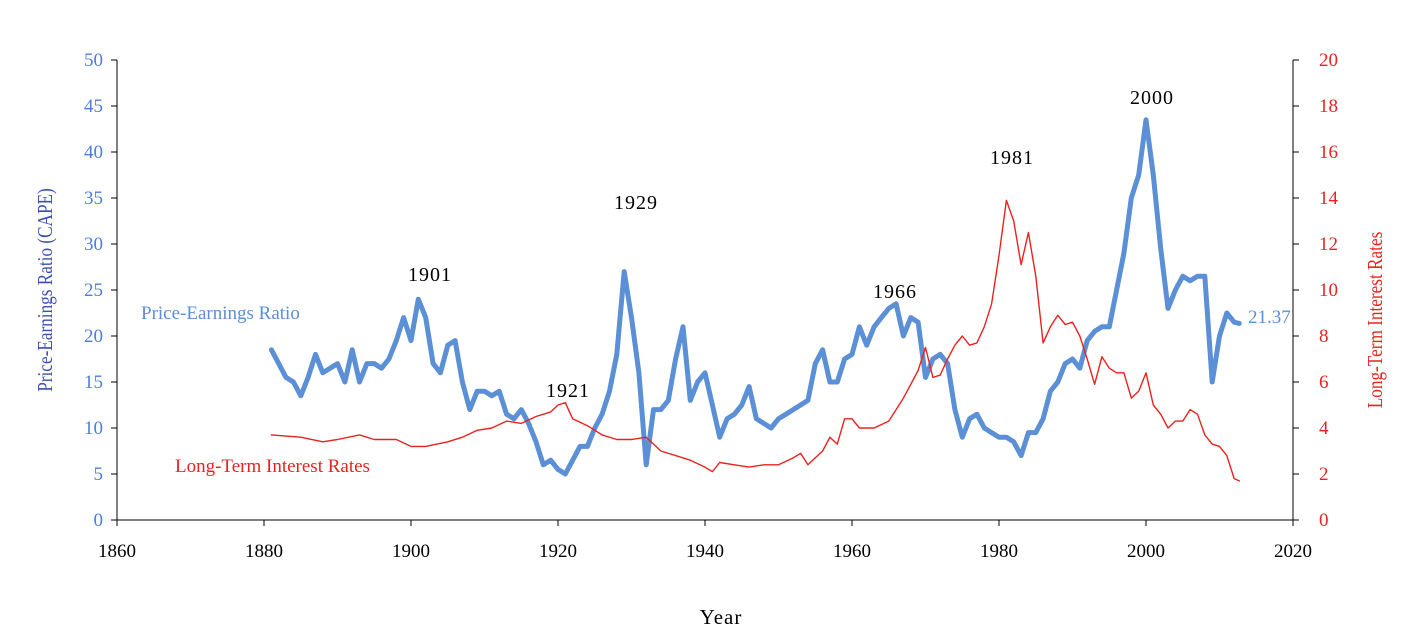 The height and width of the screenshot is (636, 1413). Describe the element at coordinates (93, 198) in the screenshot. I see `y-left-tick-label: 35` at that location.